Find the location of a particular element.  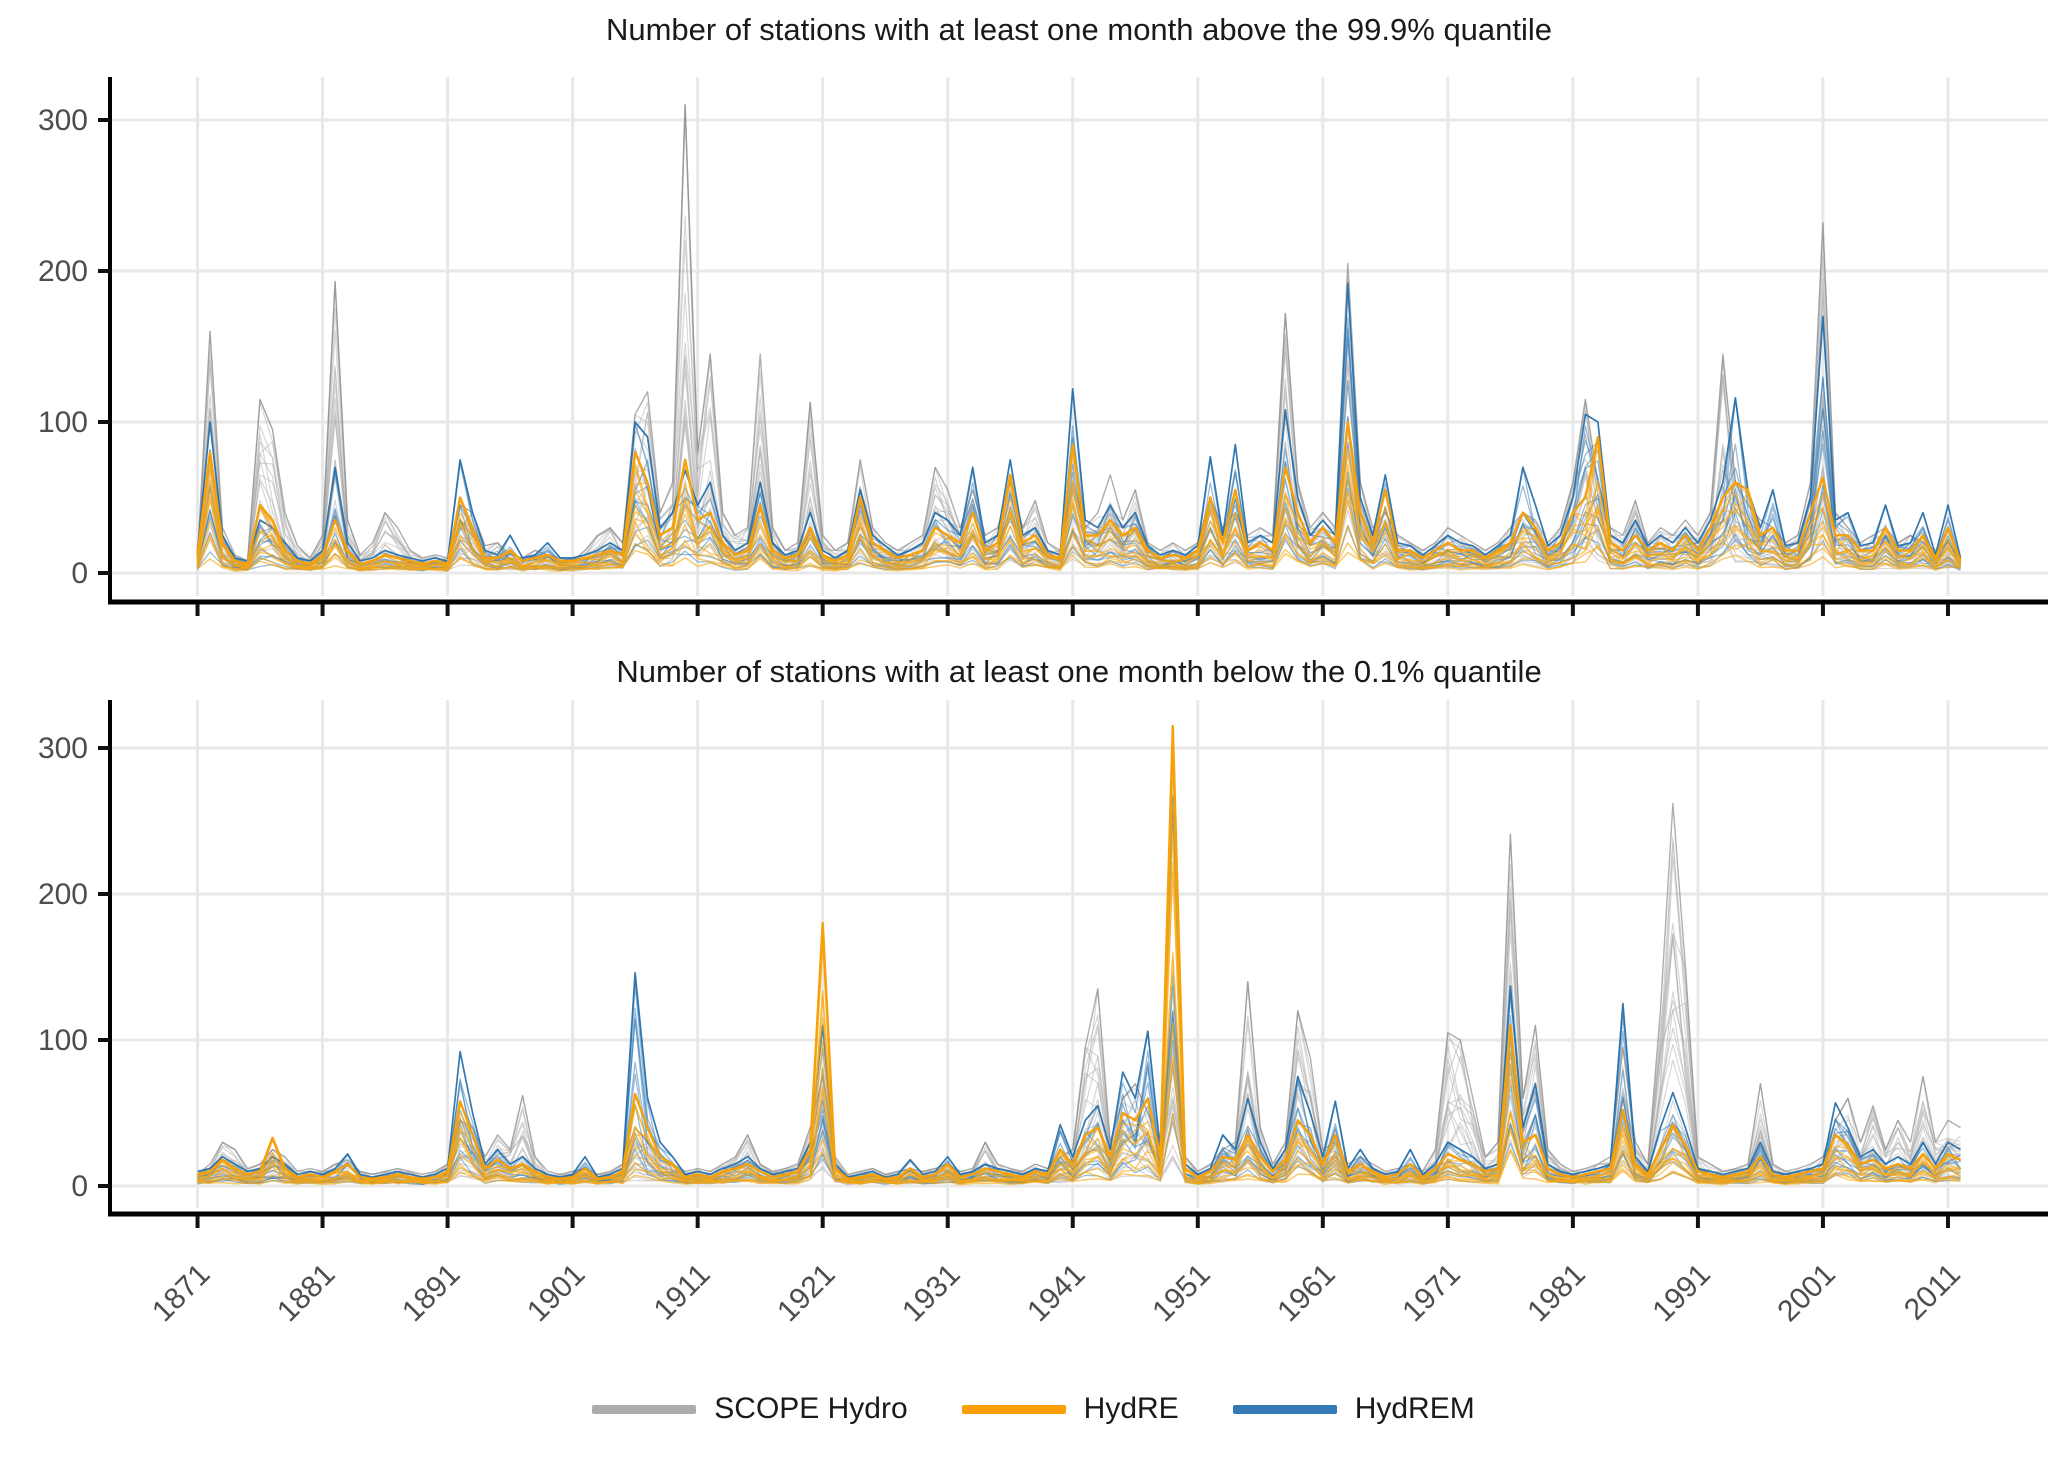

legend-item-hydrem: HydREM is located at coordinates (1353, 1409).